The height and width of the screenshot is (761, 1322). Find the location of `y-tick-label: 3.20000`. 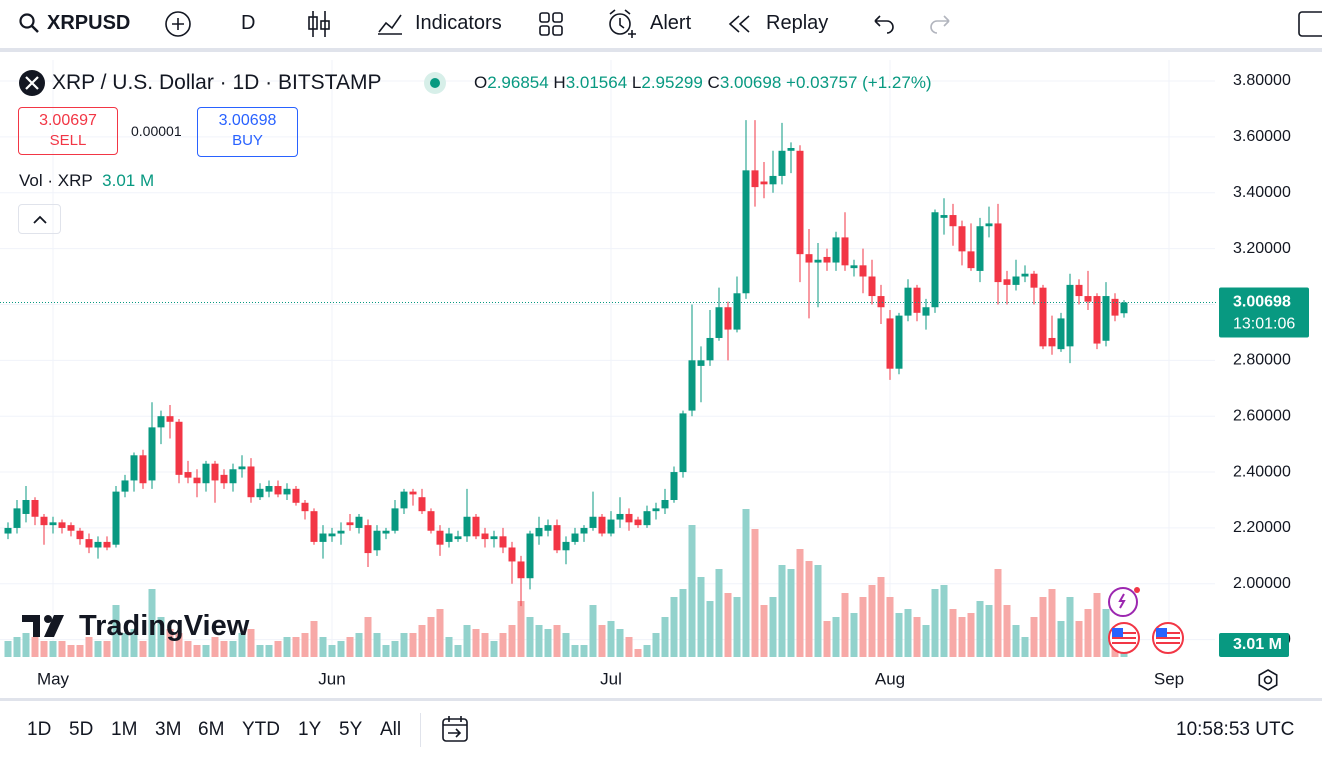

y-tick-label: 3.20000 is located at coordinates (1262, 248).